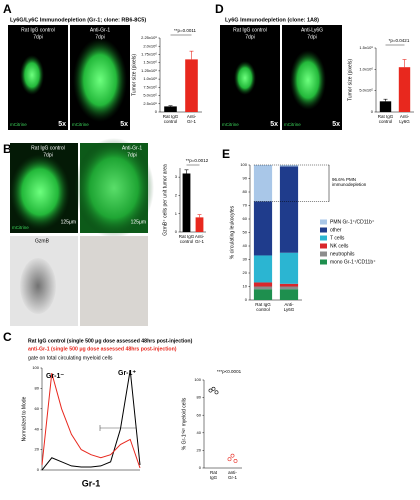 This screenshot has height=500, width=420. Describe the element at coordinates (226, 154) in the screenshot. I see `panel-letter: E` at that location.